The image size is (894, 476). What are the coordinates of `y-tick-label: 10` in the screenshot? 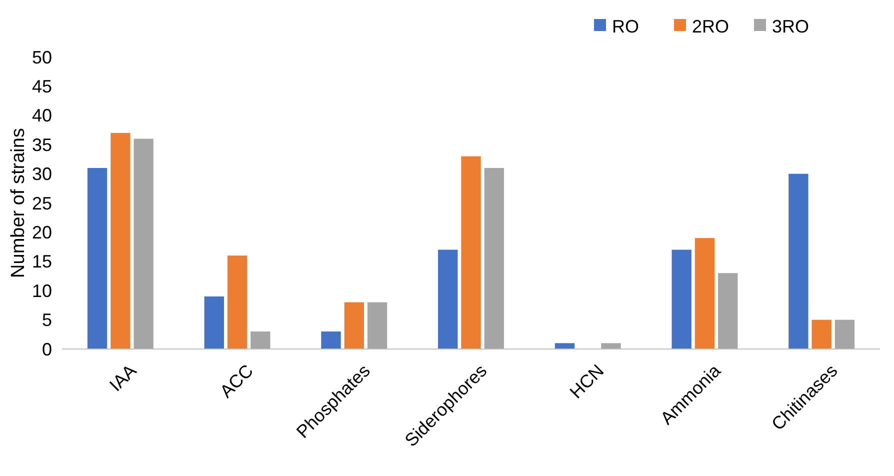 It's located at (42, 290).